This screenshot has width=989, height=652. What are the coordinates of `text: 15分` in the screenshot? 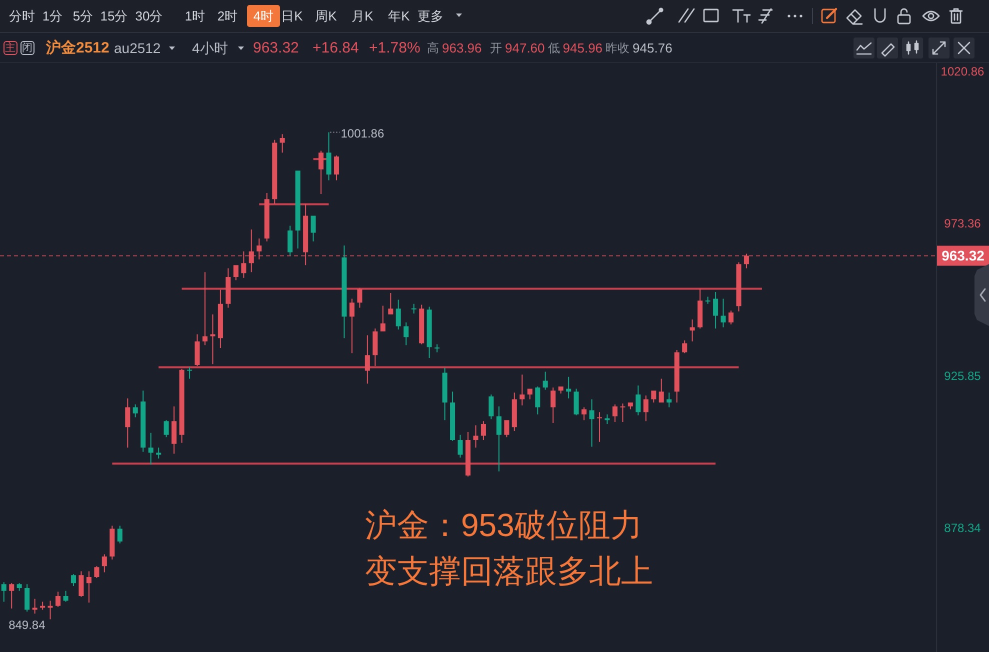 It's located at (114, 16).